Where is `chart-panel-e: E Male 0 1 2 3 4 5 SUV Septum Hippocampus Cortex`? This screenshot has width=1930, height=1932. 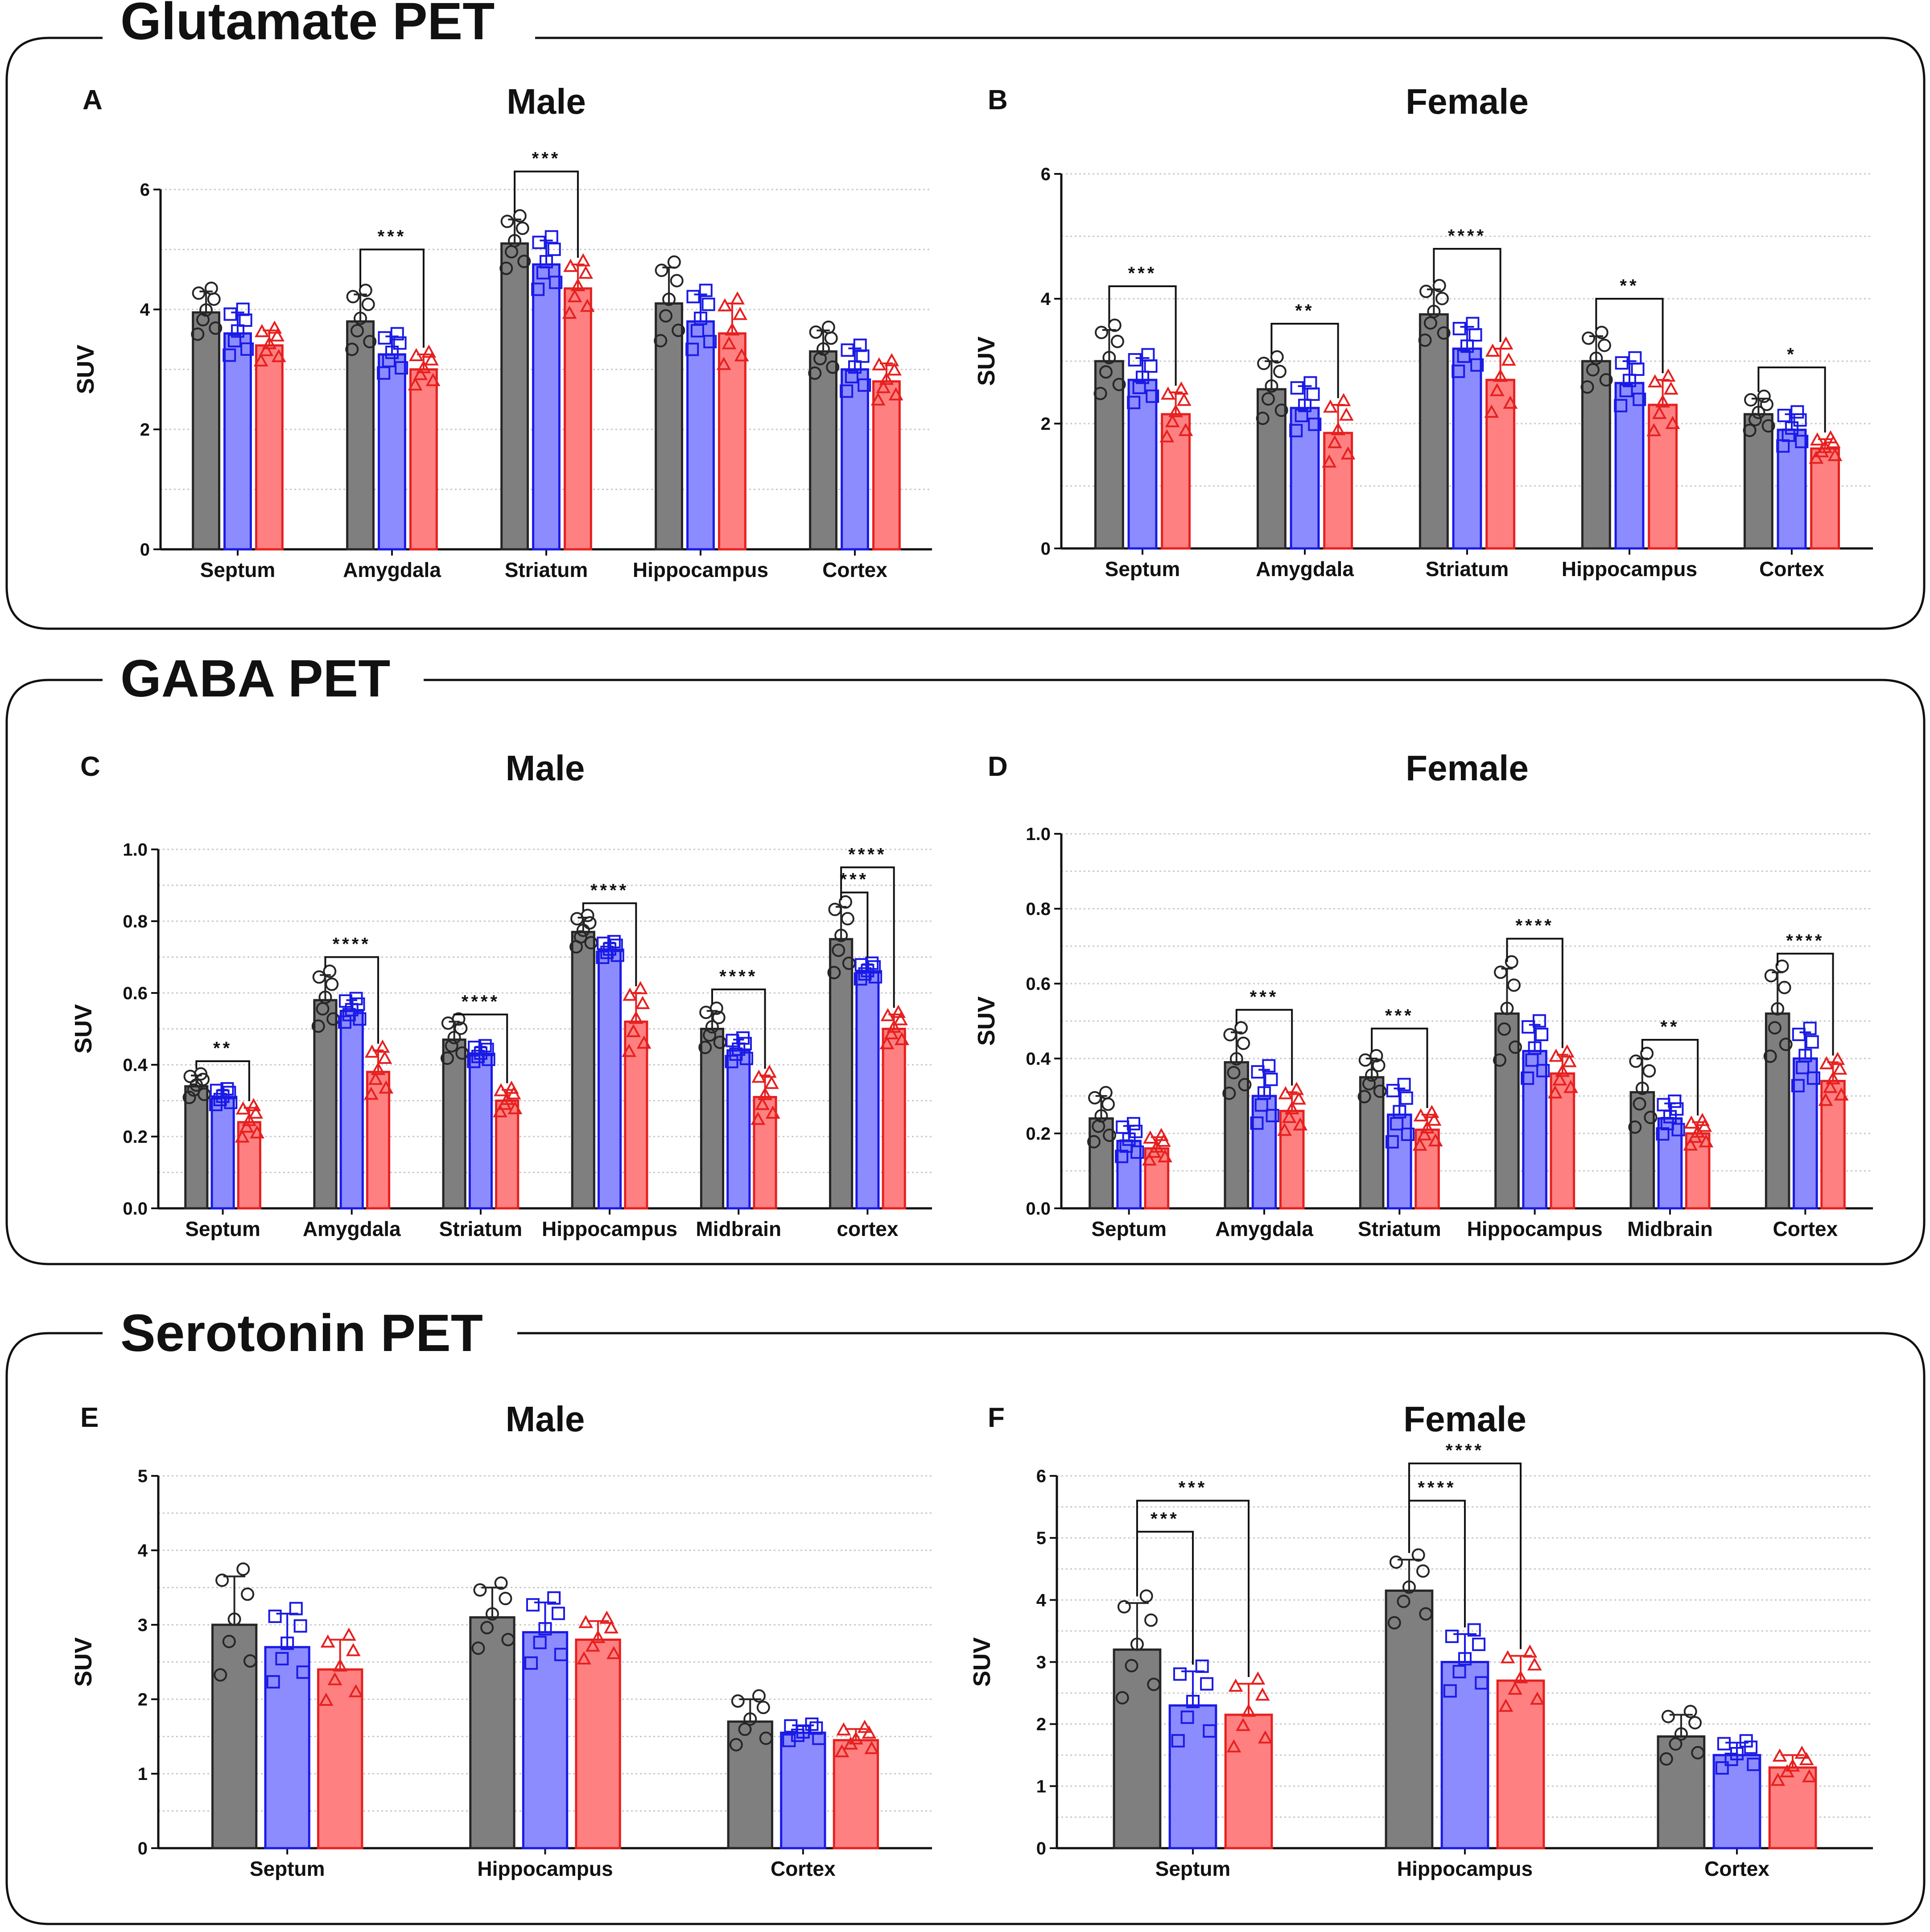 chart-panel-e: E Male 0 1 2 3 4 5 SUV Septum Hippocampus Cortex is located at coordinates (501, 1639).